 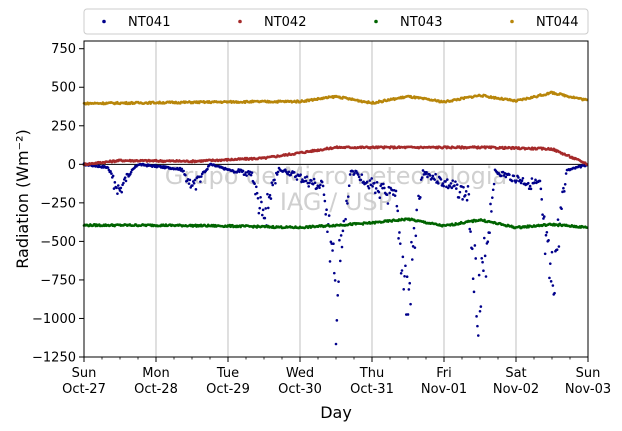 What do you see at coordinates (300, 373) in the screenshot?
I see `x-tick-day: Wed` at bounding box center [300, 373].